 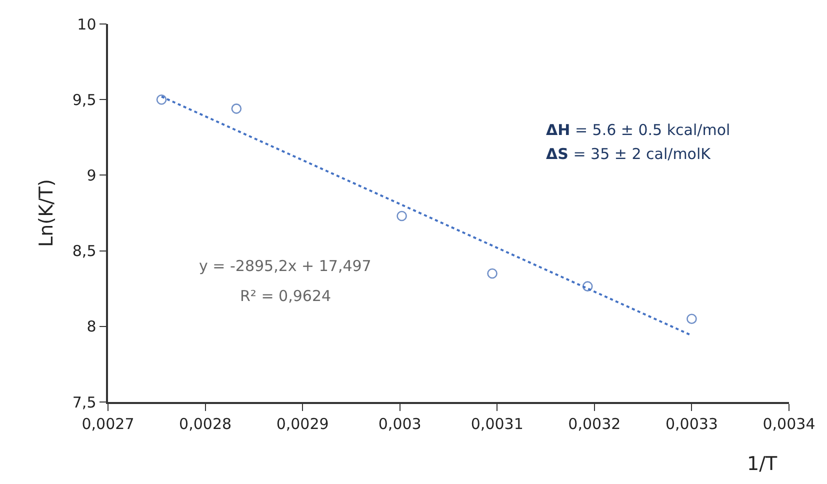 What do you see at coordinates (84, 251) in the screenshot?
I see `y-tick-label: 8,5` at bounding box center [84, 251].